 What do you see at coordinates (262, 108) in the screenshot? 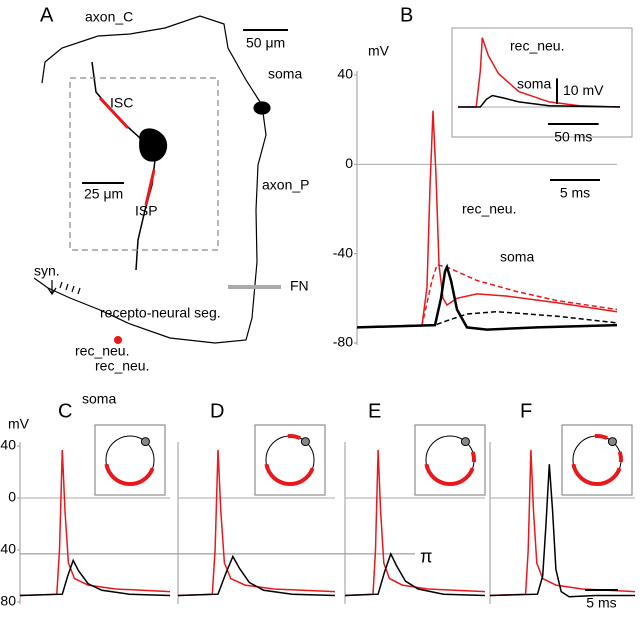
I see `soma-shape` at bounding box center [262, 108].